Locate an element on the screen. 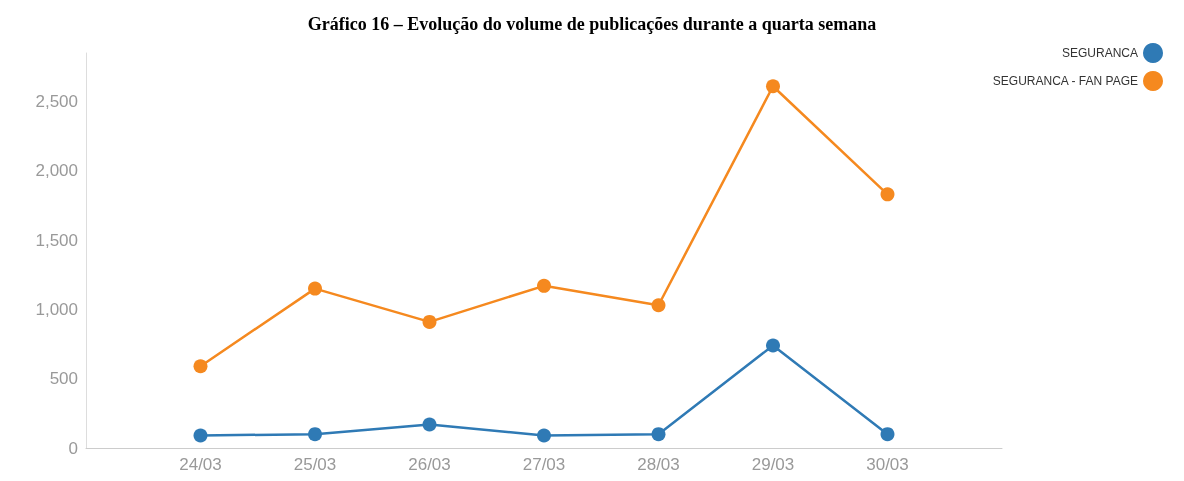 Image resolution: width=1184 pixels, height=481 pixels. y-tick-label: 1,000 is located at coordinates (56, 309).